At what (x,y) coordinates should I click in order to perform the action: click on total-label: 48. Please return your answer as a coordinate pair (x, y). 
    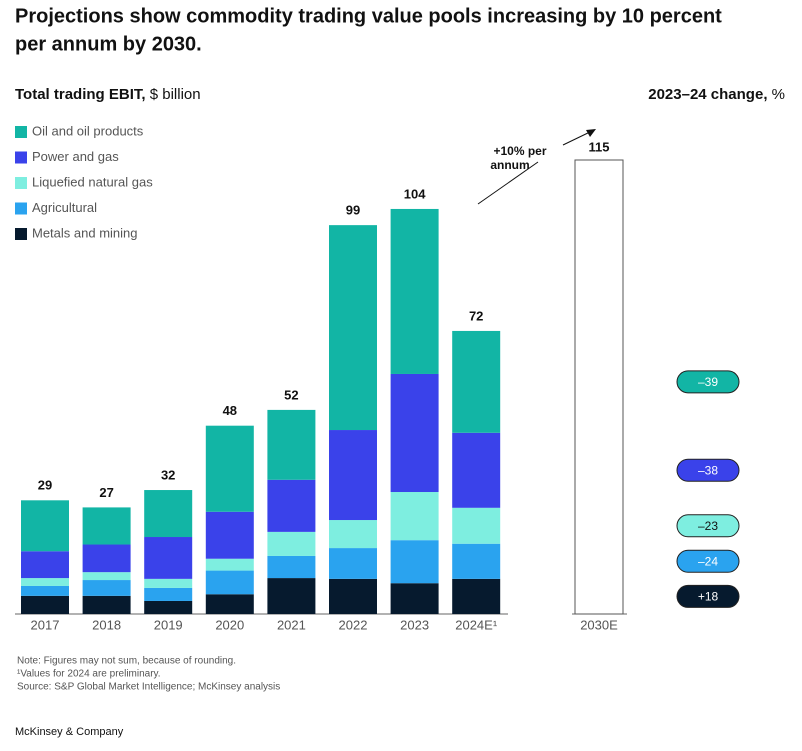
    Looking at the image, I should click on (230, 410).